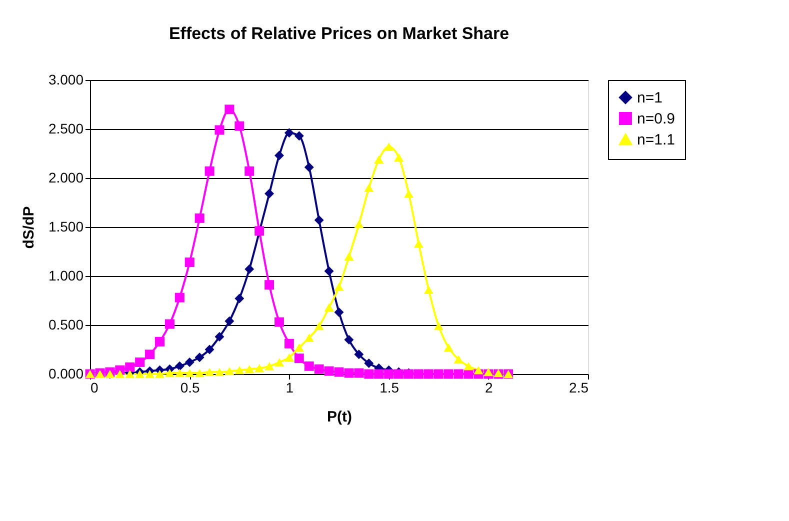 Image resolution: width=789 pixels, height=521 pixels. Describe the element at coordinates (339, 417) in the screenshot. I see `x-axis-title: P(t)` at that location.